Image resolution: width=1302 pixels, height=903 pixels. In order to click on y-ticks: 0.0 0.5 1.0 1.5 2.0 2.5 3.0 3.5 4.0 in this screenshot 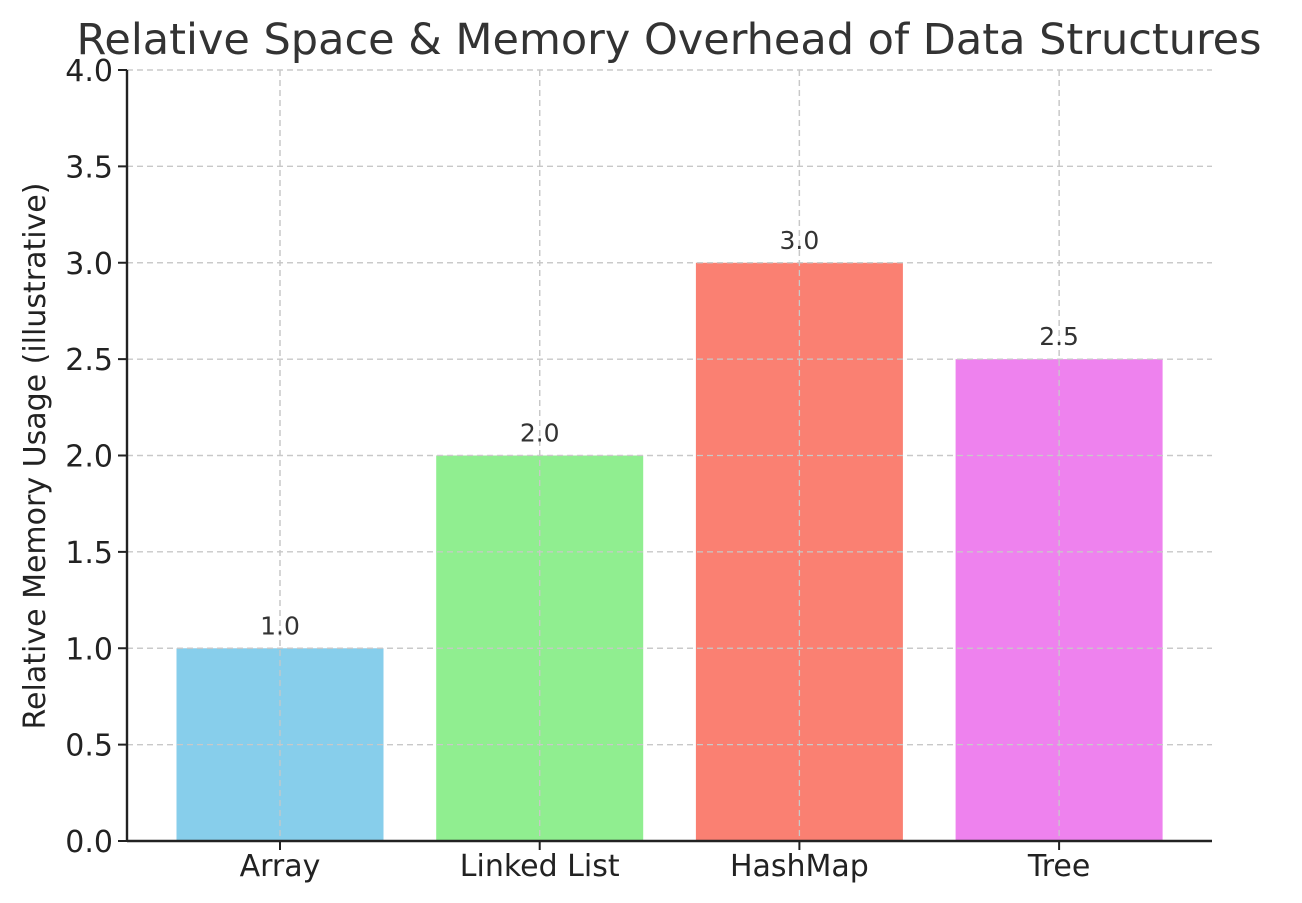, I will do `click(96, 457)`.